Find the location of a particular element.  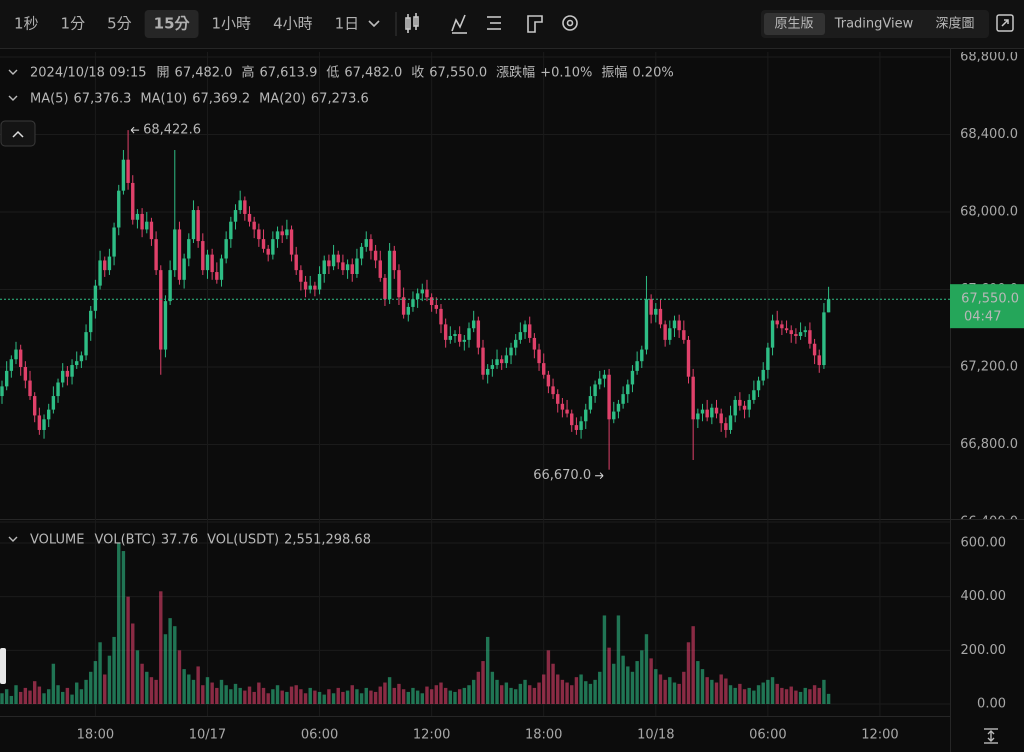

interval-button: 4小時 is located at coordinates (293, 24).